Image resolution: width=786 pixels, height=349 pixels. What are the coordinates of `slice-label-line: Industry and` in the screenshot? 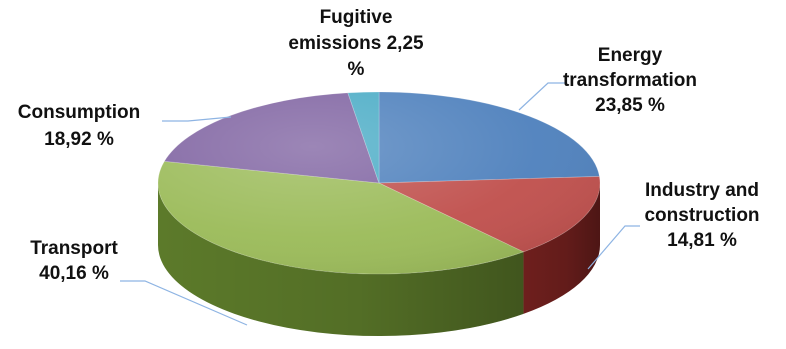 It's located at (702, 190).